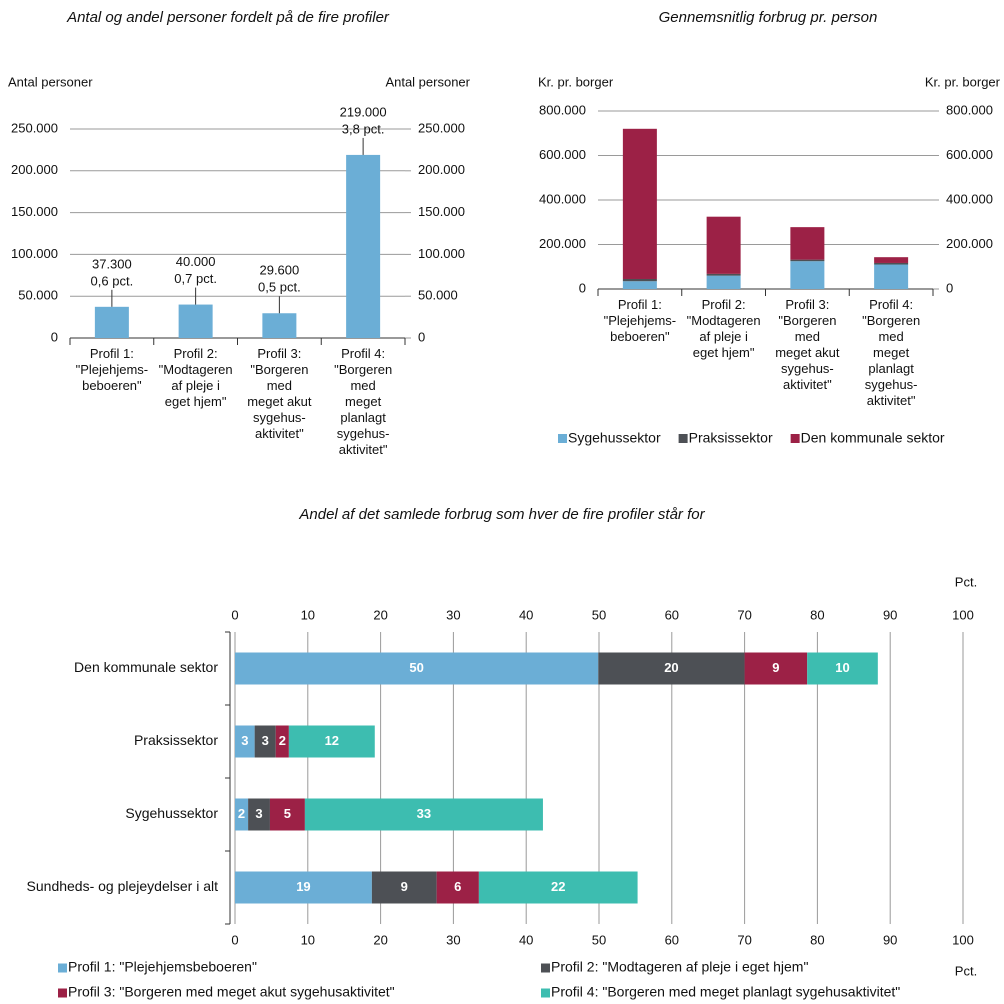  What do you see at coordinates (279, 270) in the screenshot?
I see `data-label: 29.600` at bounding box center [279, 270].